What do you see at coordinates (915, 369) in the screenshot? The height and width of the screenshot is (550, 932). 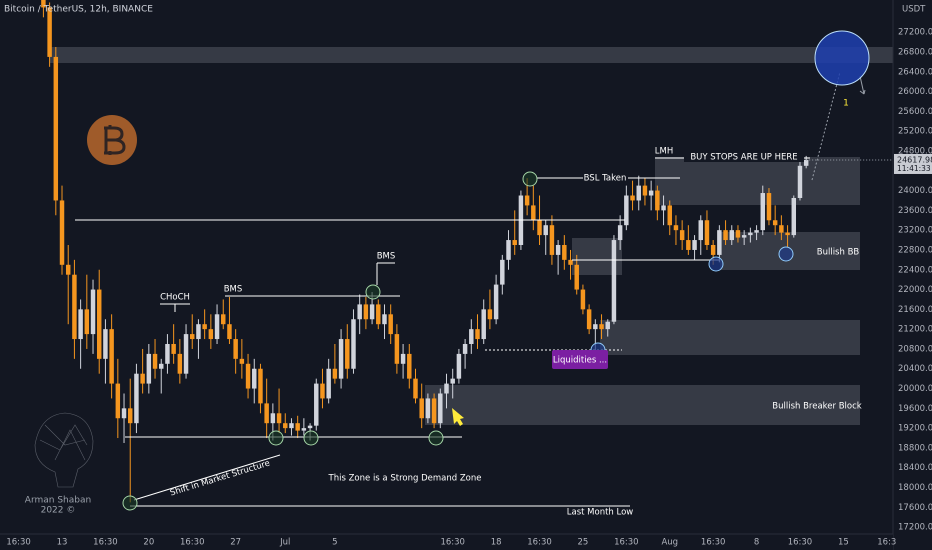 I see `y-tick-label: 20400.00` at bounding box center [915, 369].